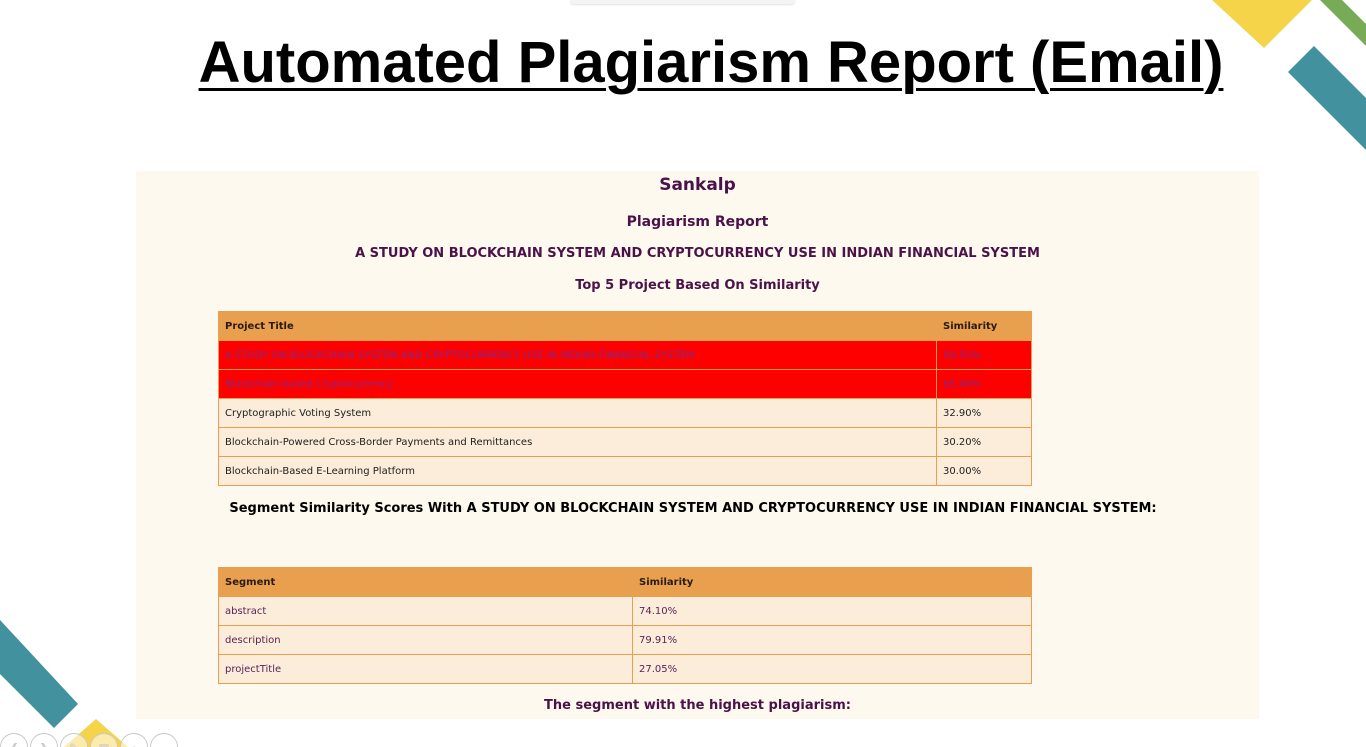 The height and width of the screenshot is (747, 1366). I want to click on similarity-cell: 74.10%, so click(832, 611).